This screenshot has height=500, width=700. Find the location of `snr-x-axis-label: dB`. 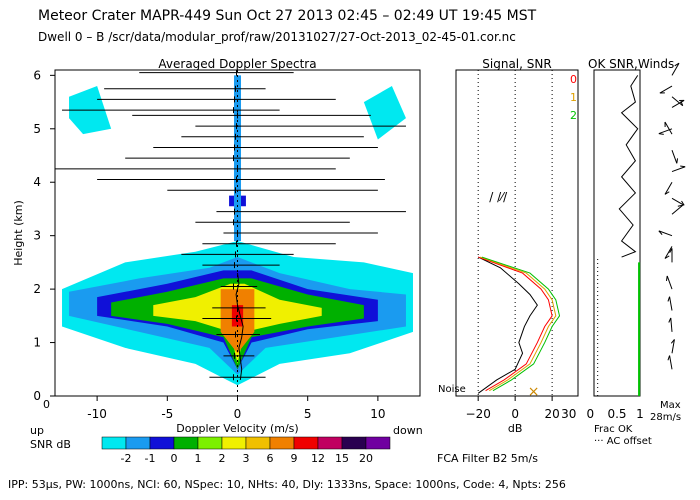

snr-x-axis-label: dB is located at coordinates (515, 428).